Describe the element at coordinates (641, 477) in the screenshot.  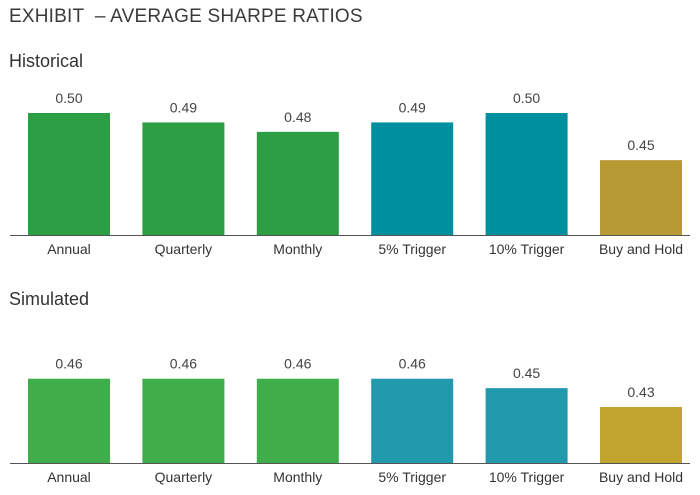
I see `simulated-category-label: Buy and Hold` at that location.